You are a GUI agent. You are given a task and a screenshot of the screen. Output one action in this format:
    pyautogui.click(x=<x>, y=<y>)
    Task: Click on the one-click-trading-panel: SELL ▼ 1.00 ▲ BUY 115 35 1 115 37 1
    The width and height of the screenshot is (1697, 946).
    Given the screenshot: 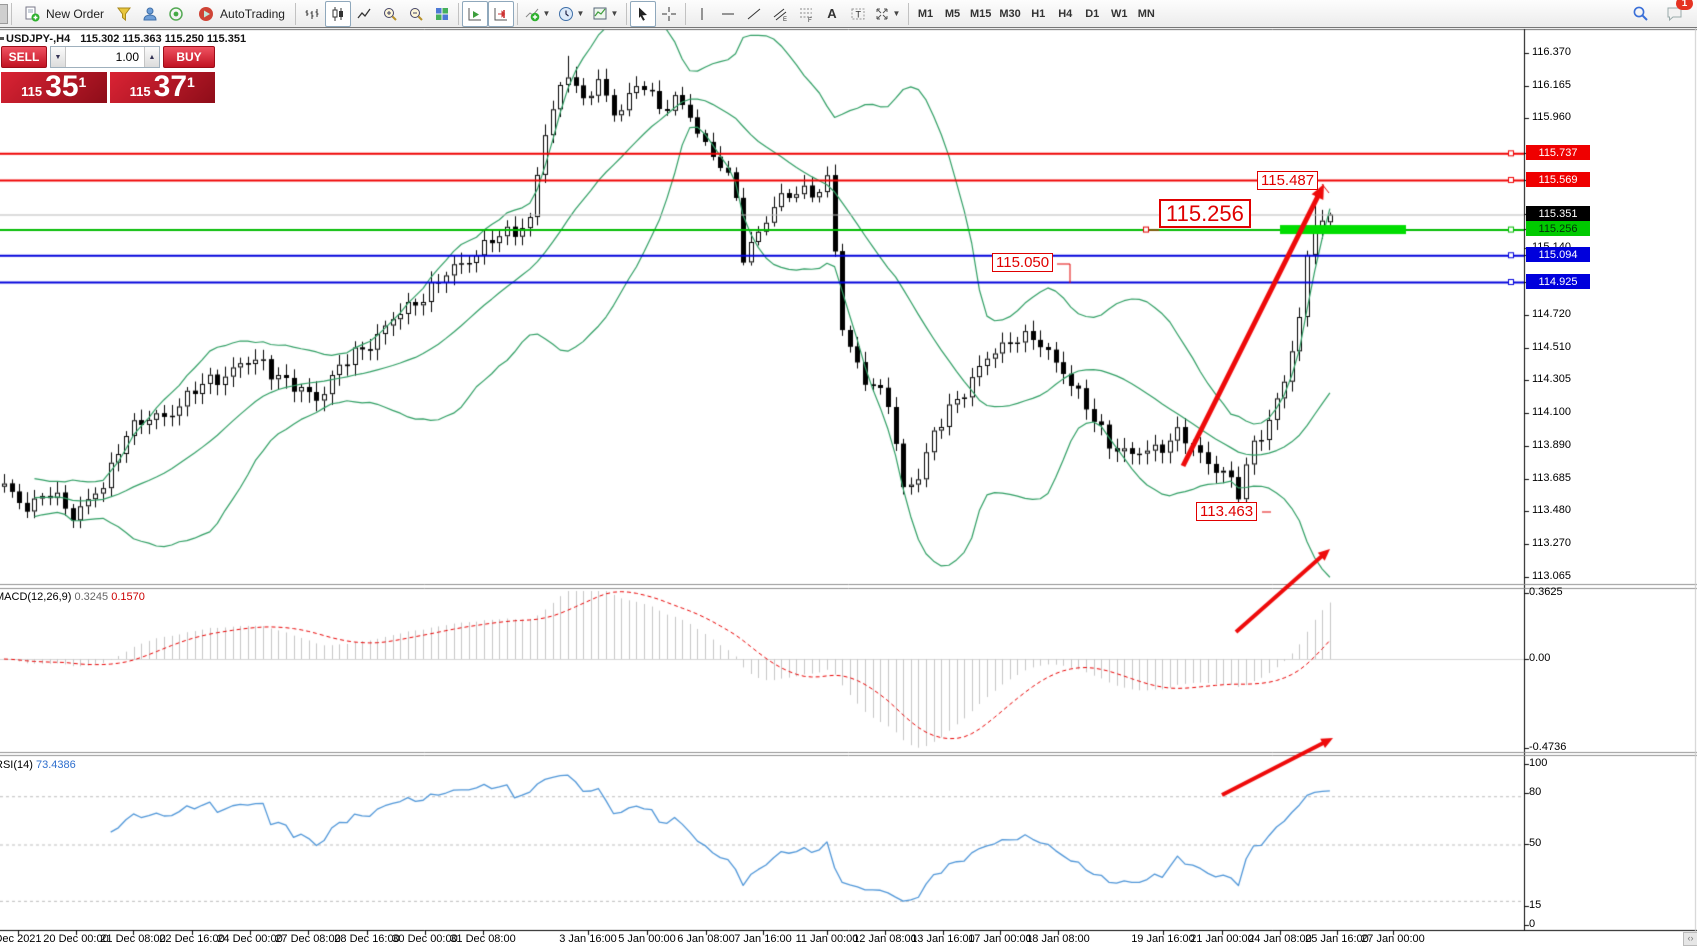 What is the action you would take?
    pyautogui.click(x=108, y=74)
    